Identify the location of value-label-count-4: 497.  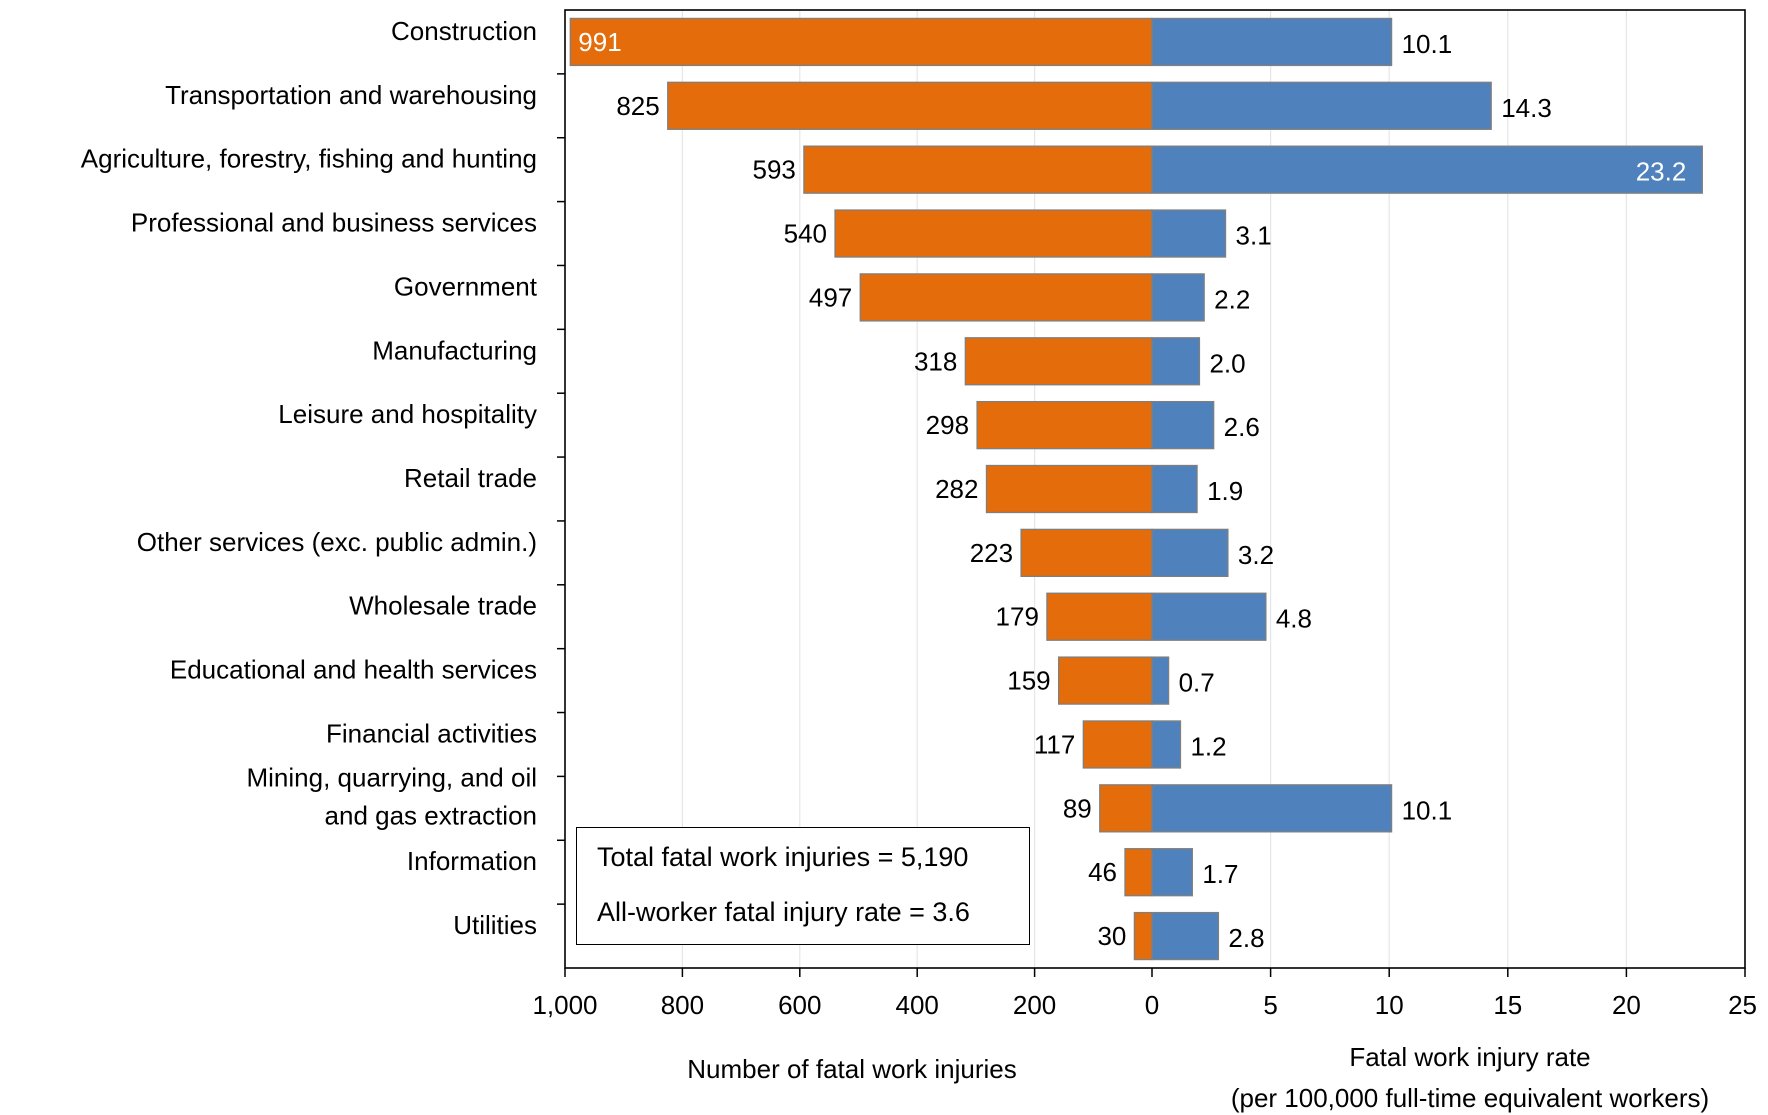
(830, 297).